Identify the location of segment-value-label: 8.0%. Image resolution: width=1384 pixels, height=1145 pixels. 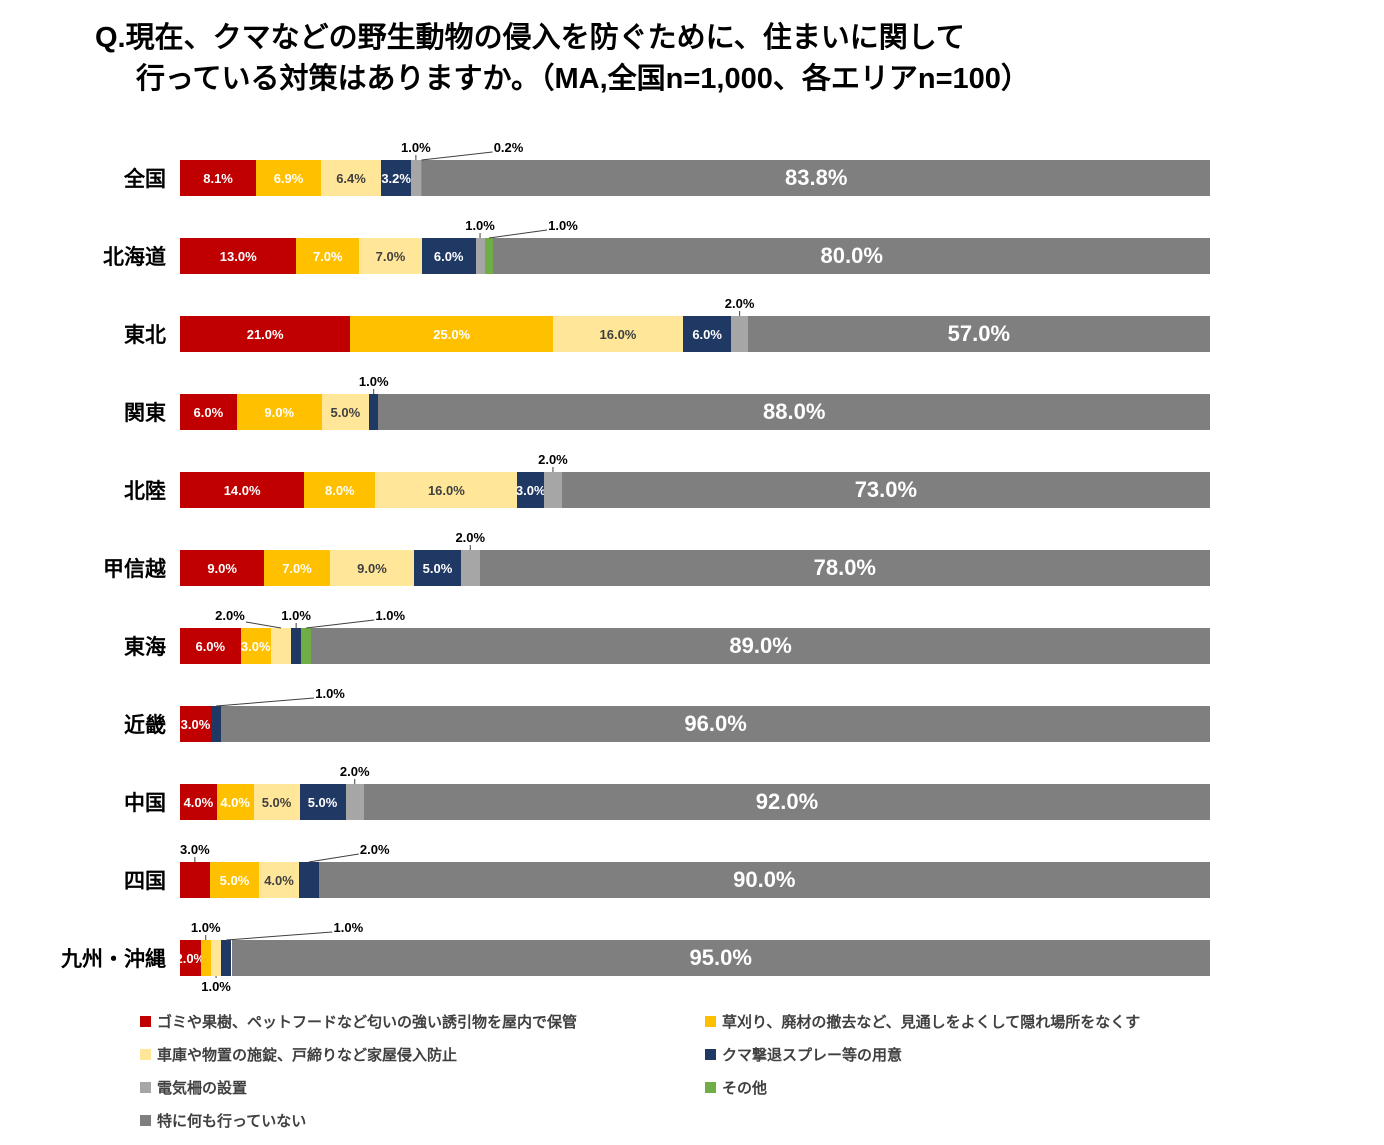
(339, 490).